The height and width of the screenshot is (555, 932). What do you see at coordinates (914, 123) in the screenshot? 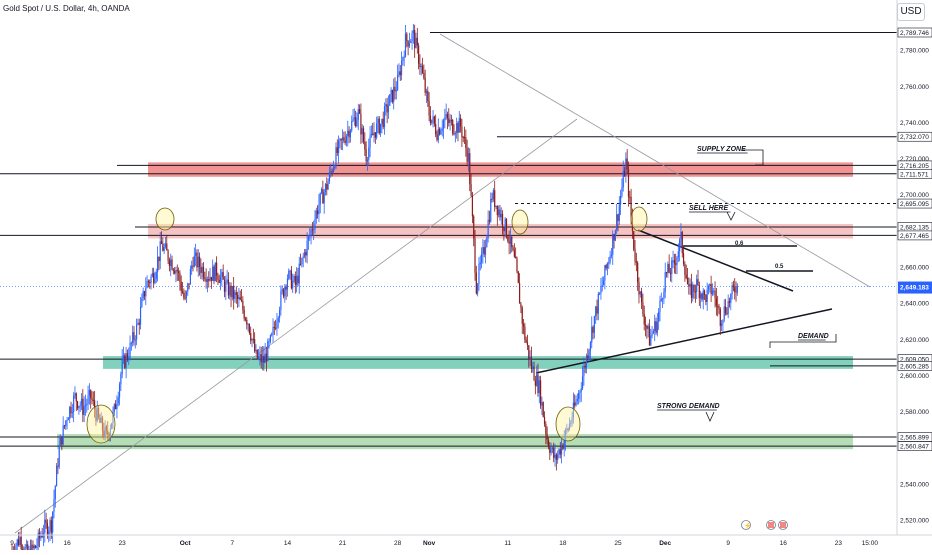
I see `y-tick-label: 2,740.000` at bounding box center [914, 123].